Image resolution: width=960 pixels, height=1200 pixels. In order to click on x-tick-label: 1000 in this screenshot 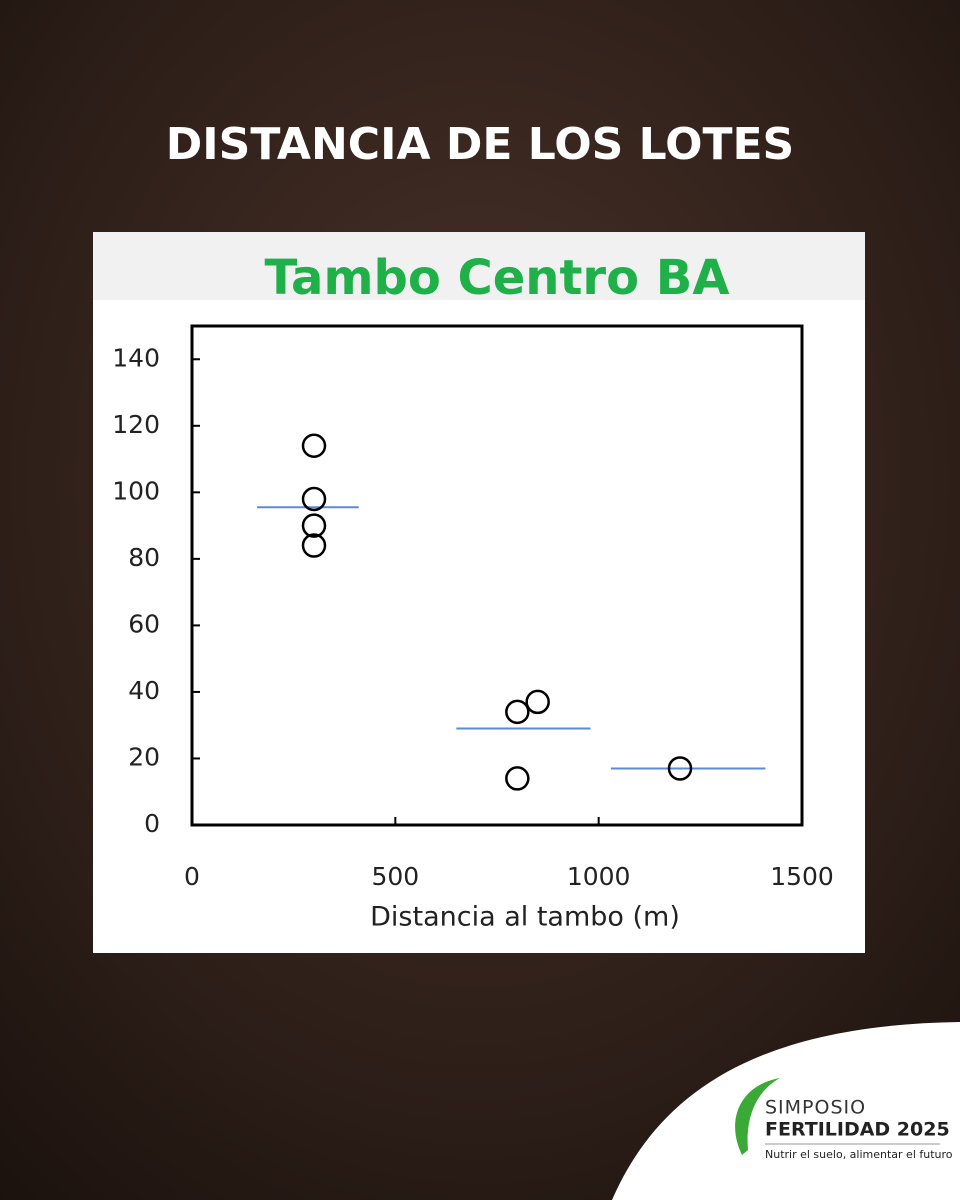, I will do `click(599, 876)`.